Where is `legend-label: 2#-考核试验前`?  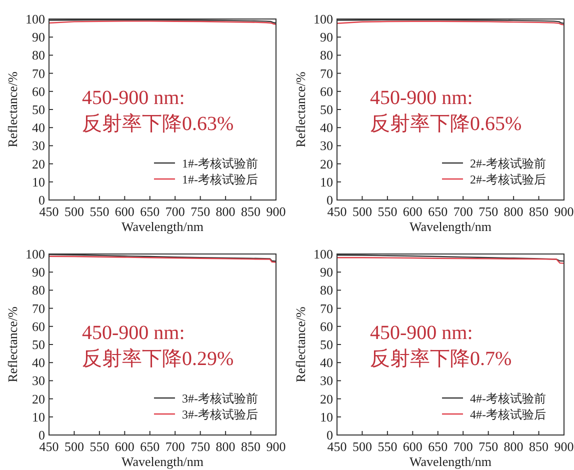 legend-label: 2#-考核试验前 is located at coordinates (508, 163).